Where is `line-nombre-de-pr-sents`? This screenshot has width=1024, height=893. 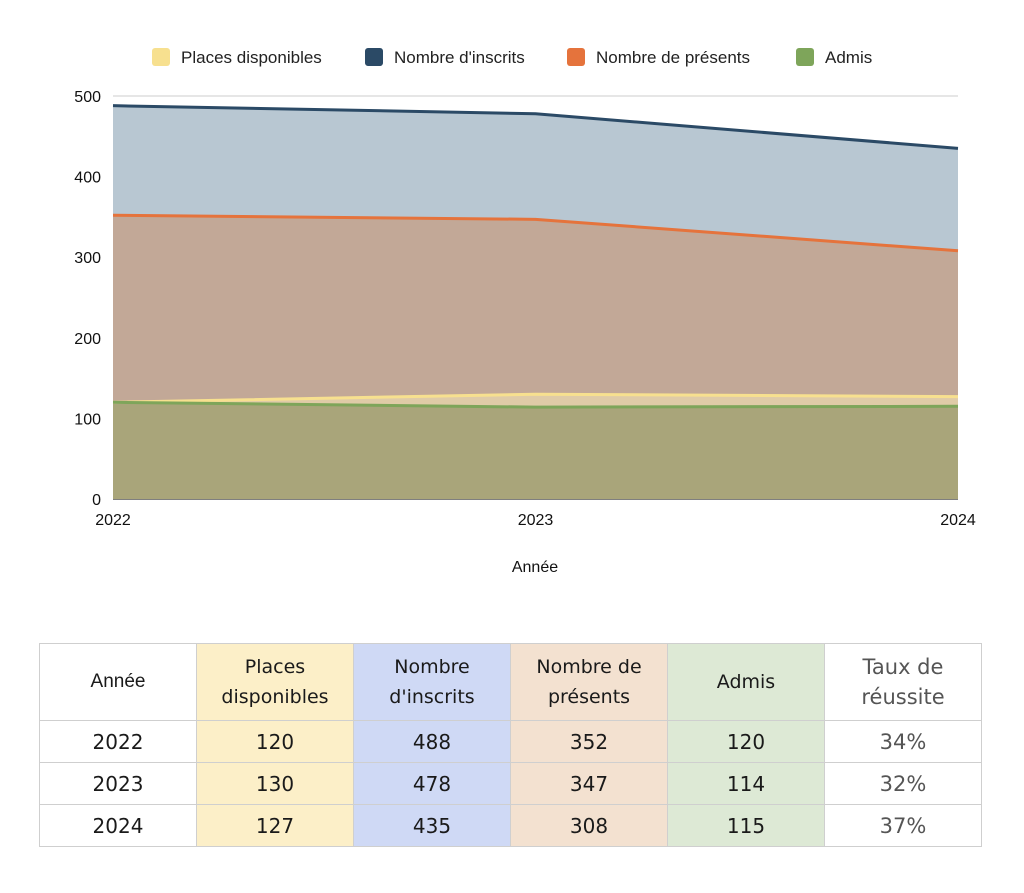 line-nombre-de-pr-sents is located at coordinates (535, 233).